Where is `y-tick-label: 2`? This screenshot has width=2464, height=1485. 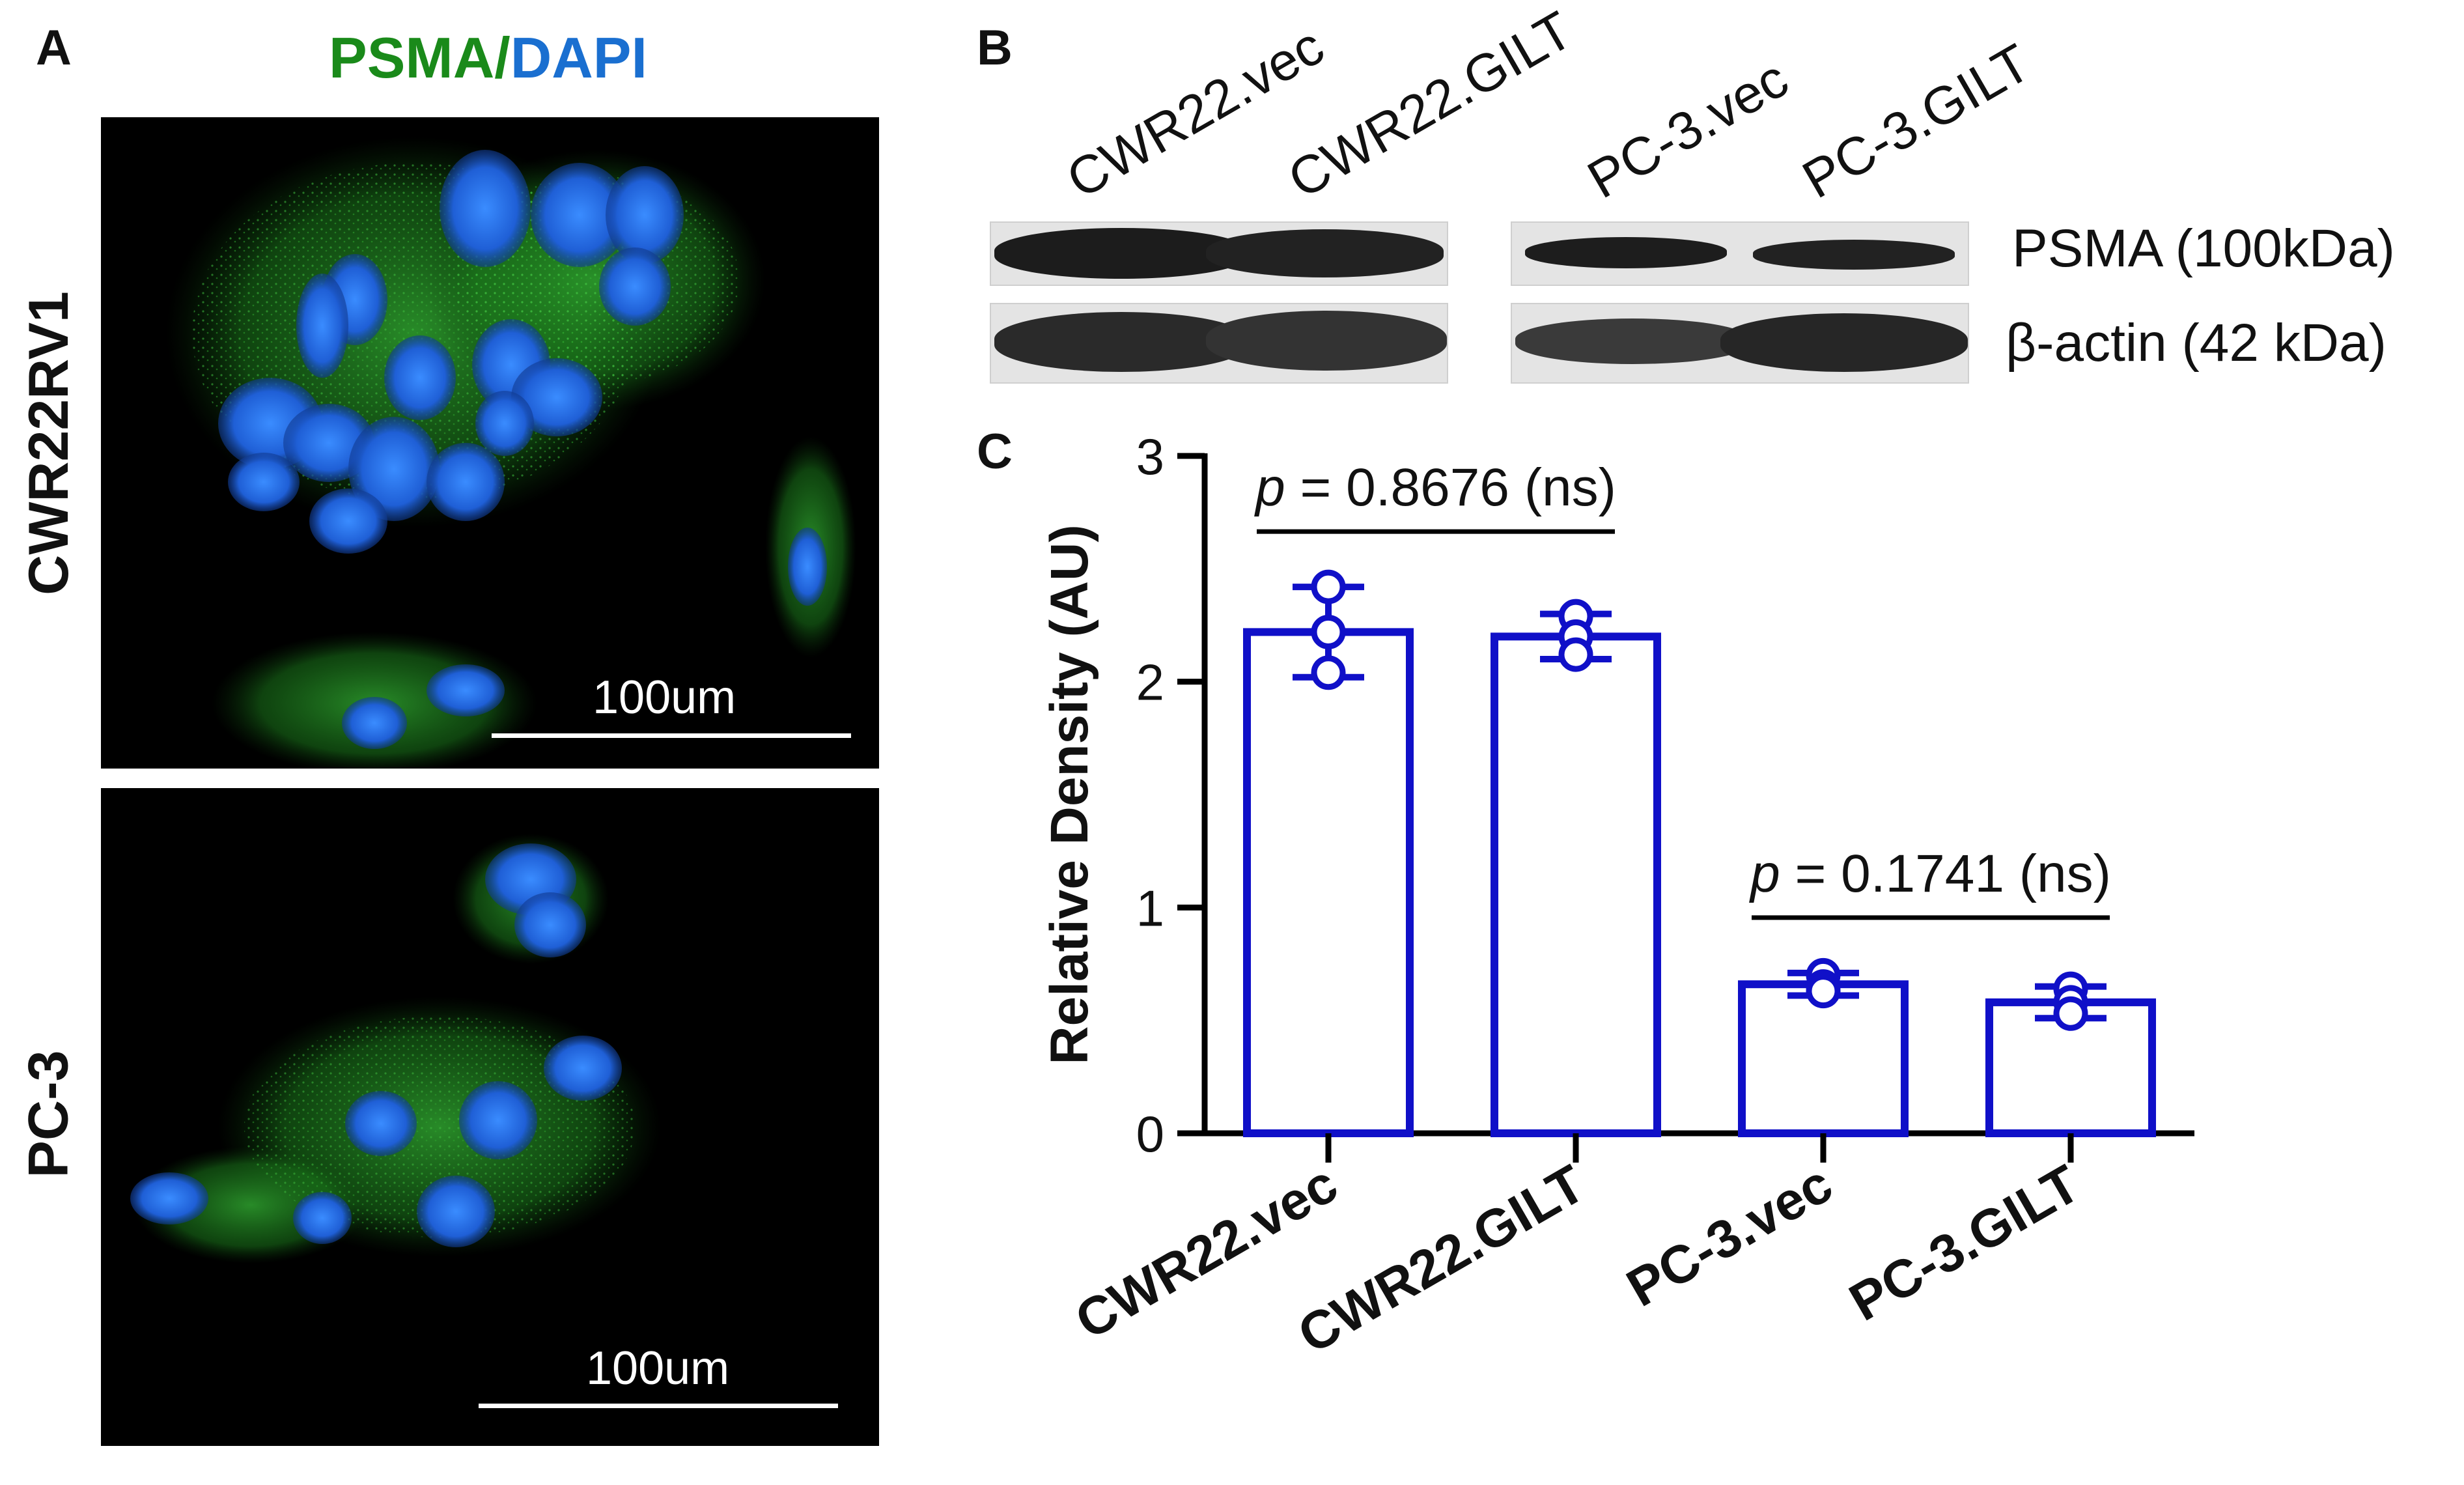
y-tick-label: 2 is located at coordinates (1150, 682).